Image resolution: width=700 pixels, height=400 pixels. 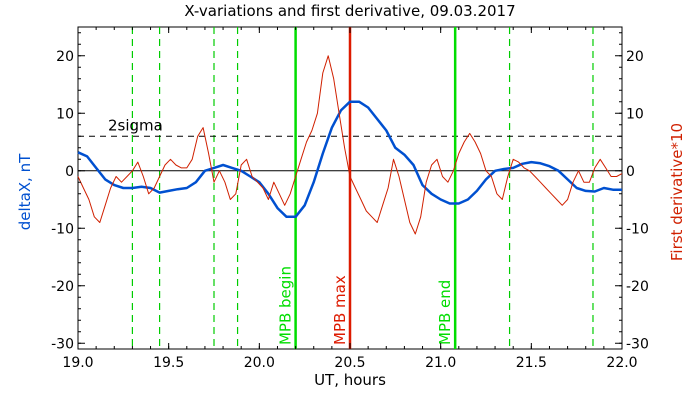 What do you see at coordinates (69, 172) in the screenshot?
I see `y-tick-label-left-3: 0` at bounding box center [69, 172].